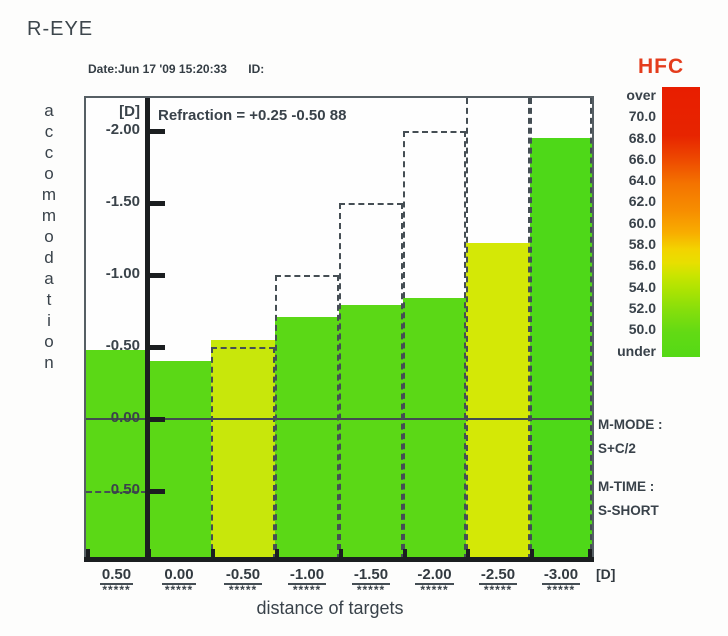 The height and width of the screenshot is (636, 728). I want to click on x-axis-unit: [D], so click(606, 574).